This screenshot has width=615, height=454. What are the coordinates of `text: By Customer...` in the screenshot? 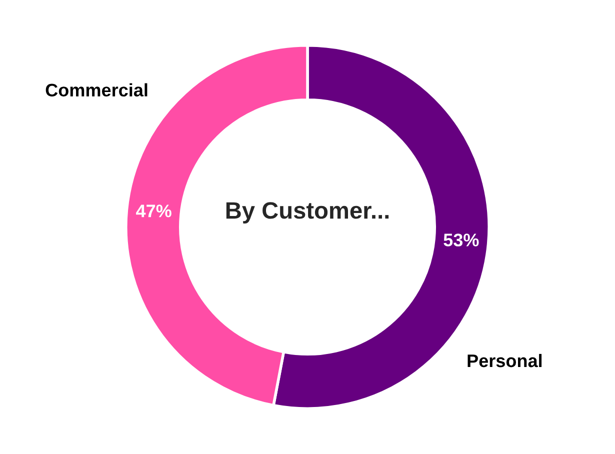 It's located at (307, 213).